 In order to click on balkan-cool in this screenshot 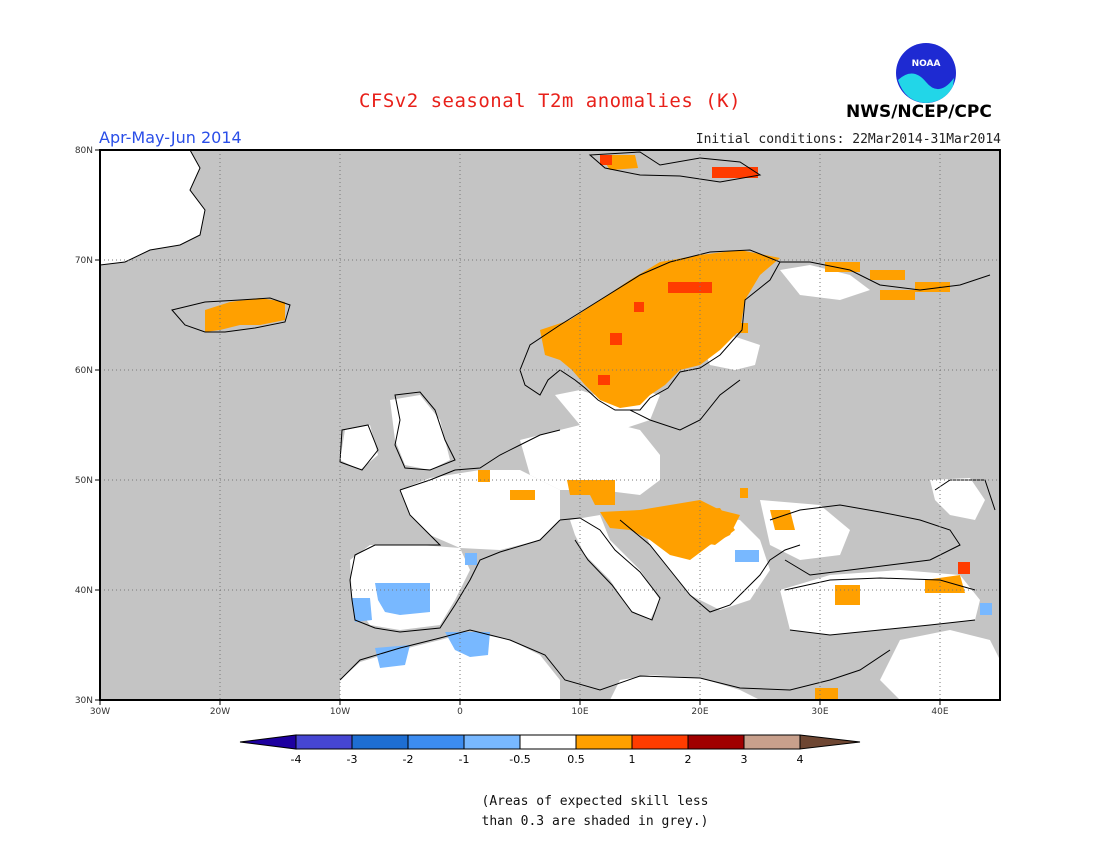, I will do `click(747, 556)`.